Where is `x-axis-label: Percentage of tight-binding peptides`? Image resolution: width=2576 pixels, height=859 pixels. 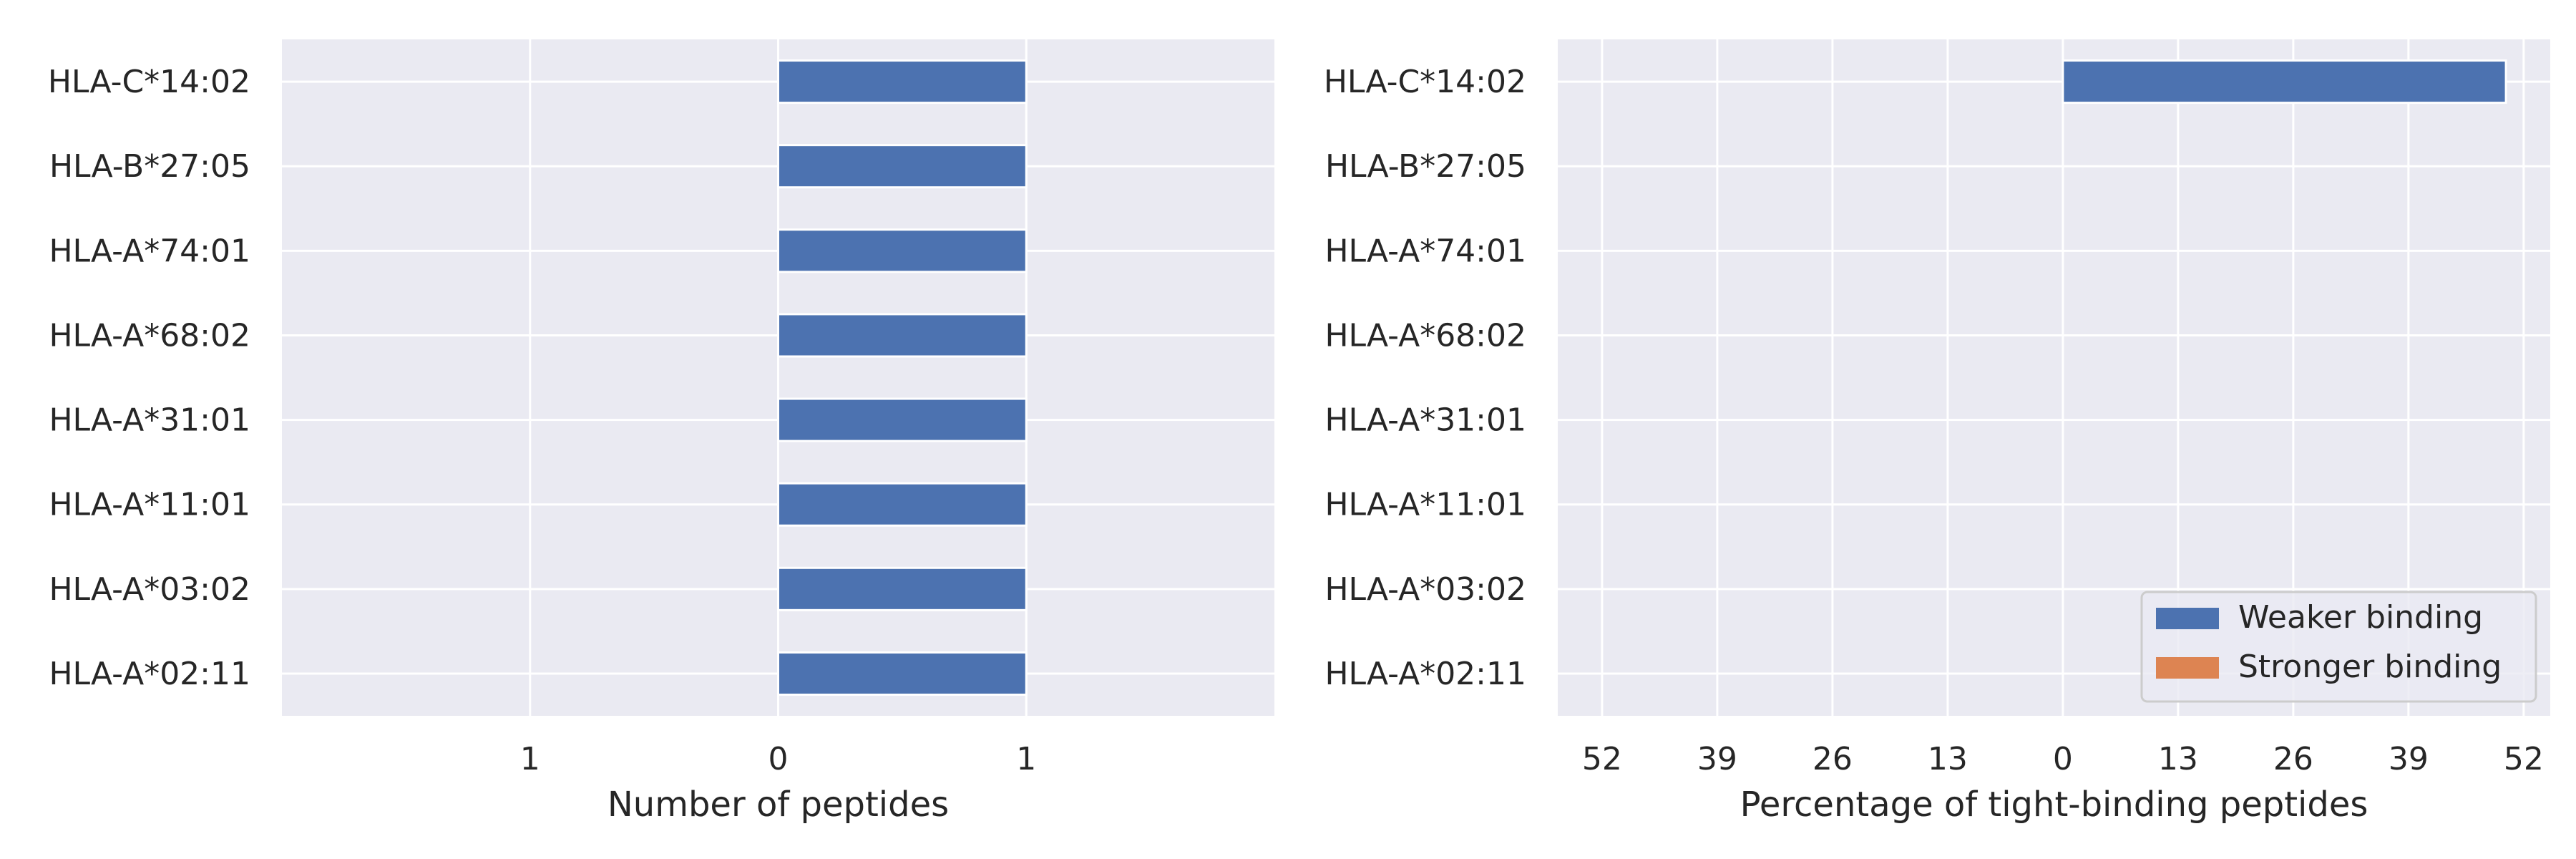
x-axis-label: Percentage of tight-binding peptides is located at coordinates (2054, 805).